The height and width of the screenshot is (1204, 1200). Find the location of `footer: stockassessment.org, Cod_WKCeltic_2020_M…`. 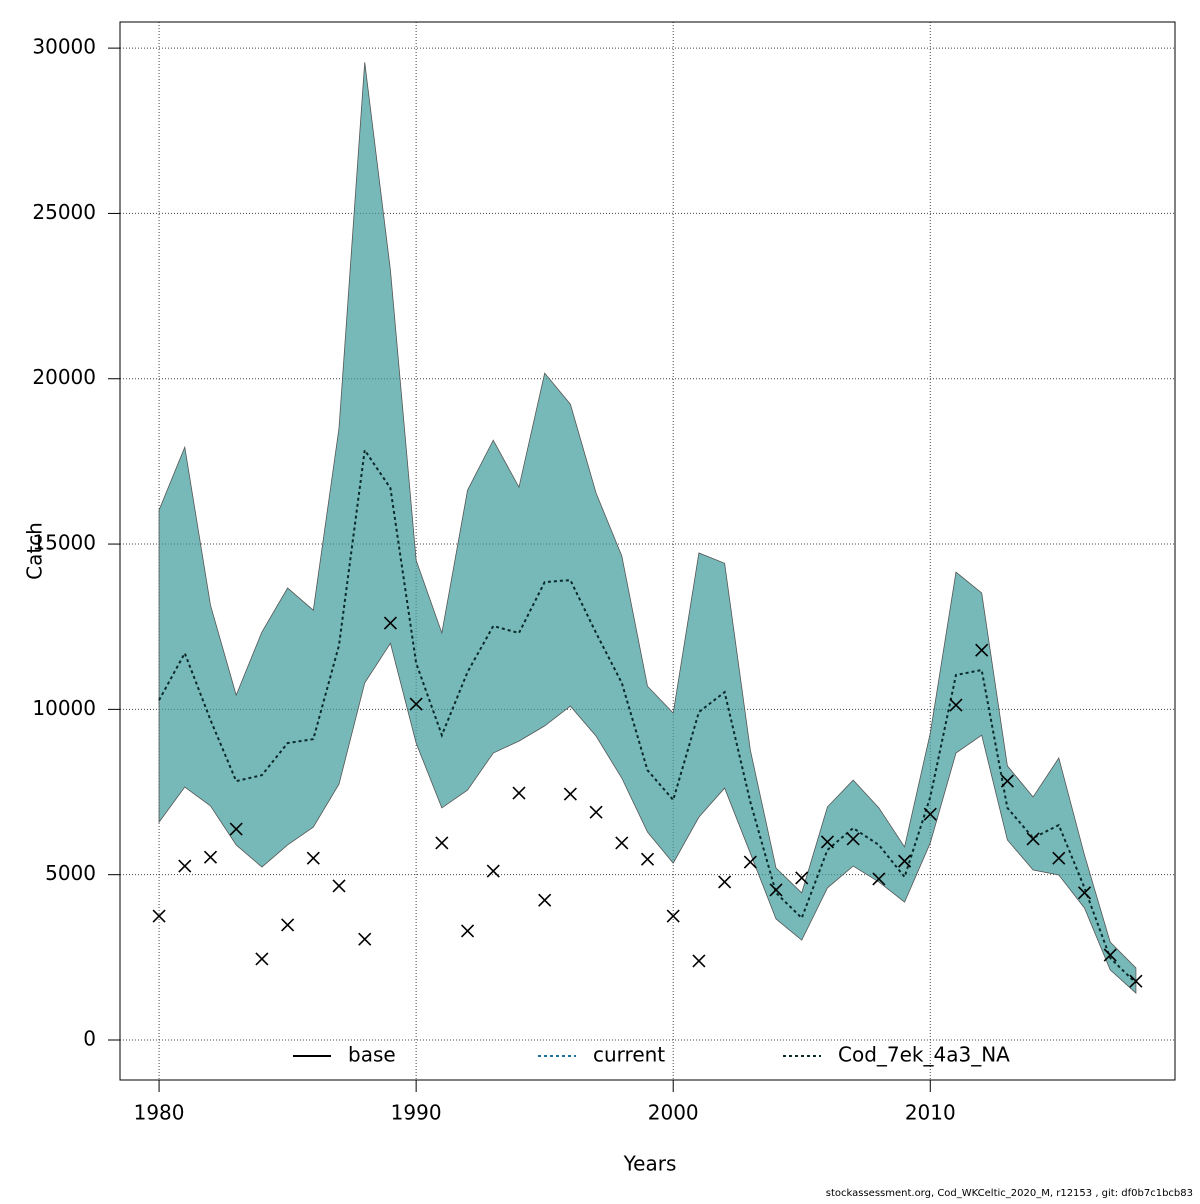

footer: stockassessment.org, Cod_WKCeltic_2020_M… is located at coordinates (1009, 1193).